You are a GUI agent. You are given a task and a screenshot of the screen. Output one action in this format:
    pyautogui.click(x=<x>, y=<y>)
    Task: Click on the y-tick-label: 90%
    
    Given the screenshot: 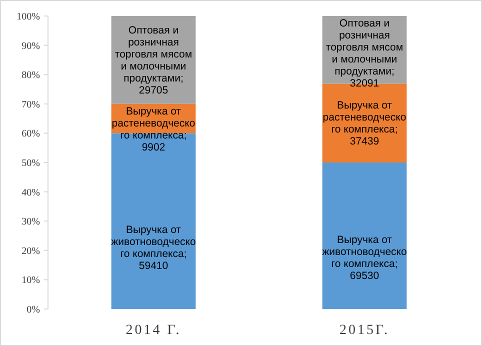 What is the action you would take?
    pyautogui.click(x=31, y=46)
    